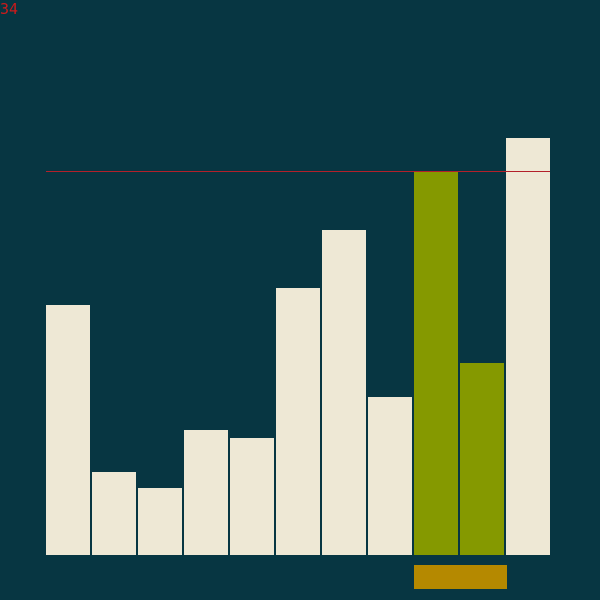 The width and height of the screenshot is (600, 600). I want to click on threshold-line, so click(298, 171).